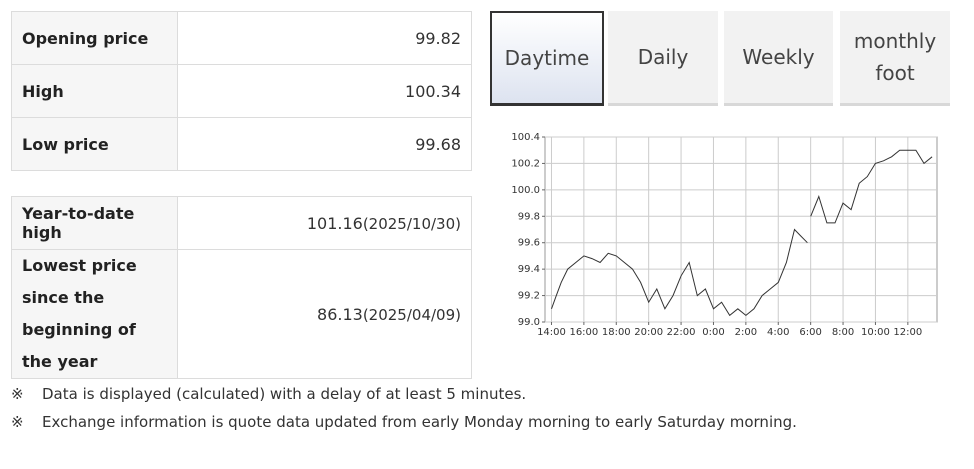 The width and height of the screenshot is (974, 469). I want to click on row: Low price 99.68, so click(241, 144).